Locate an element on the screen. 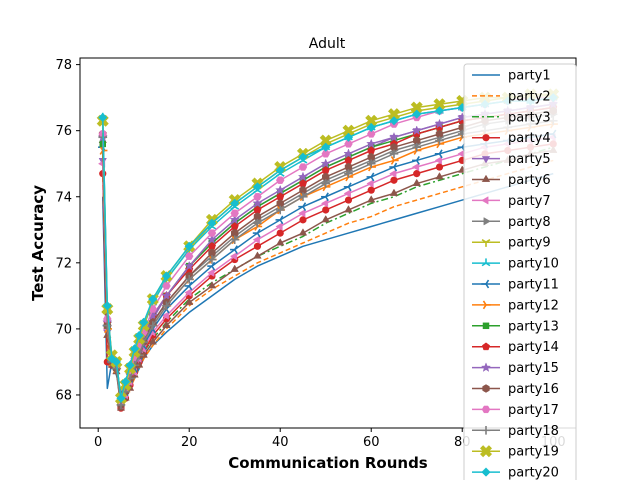 The height and width of the screenshot is (480, 640). legend-label: party9 is located at coordinates (529, 243).